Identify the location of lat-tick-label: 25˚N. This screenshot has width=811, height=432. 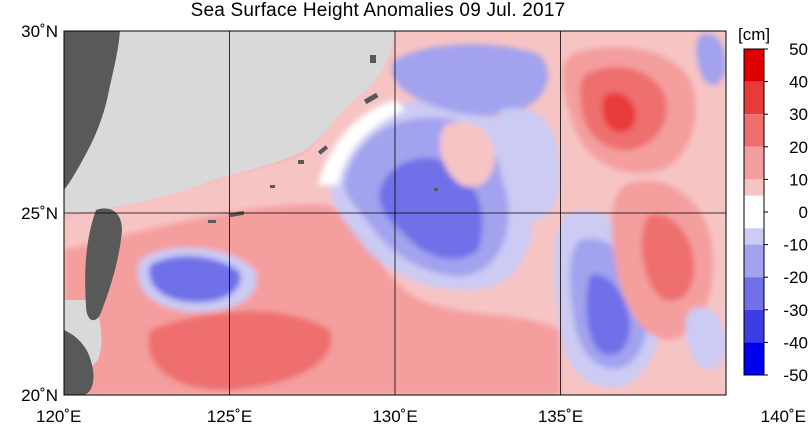
(39, 213).